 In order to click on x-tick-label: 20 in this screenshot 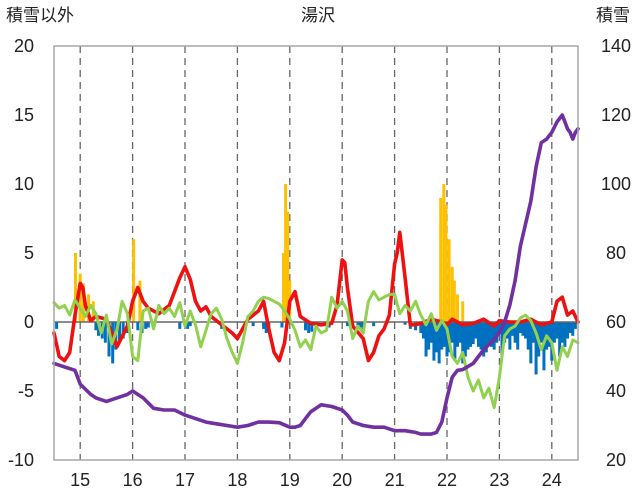, I will do `click(342, 480)`.